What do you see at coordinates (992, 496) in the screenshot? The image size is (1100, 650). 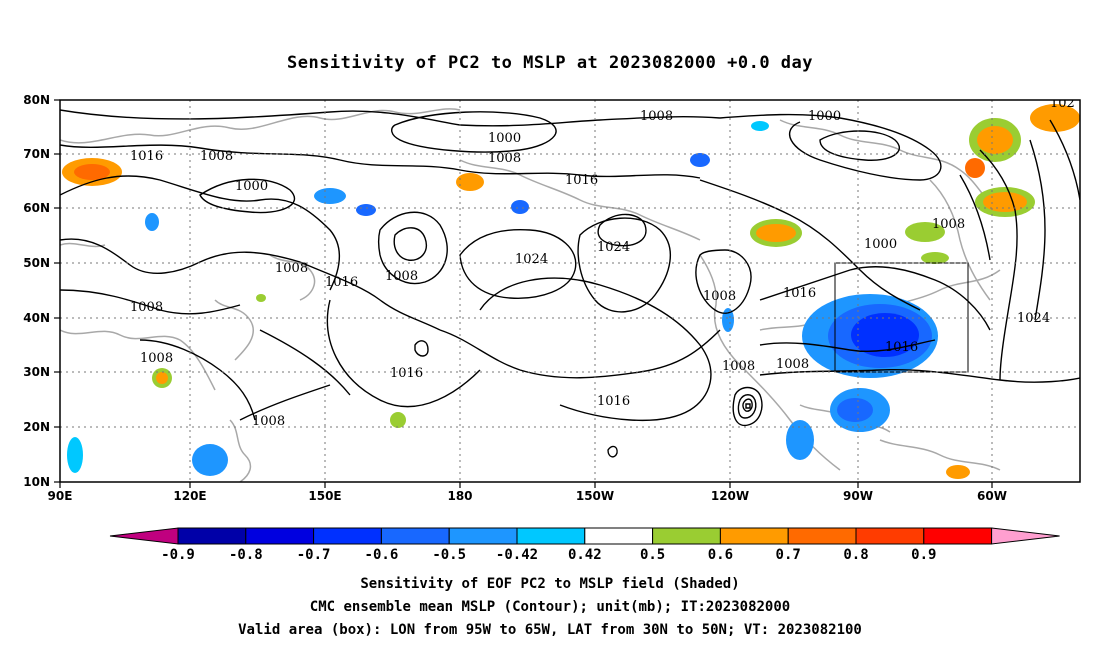 I see `lon-tick-label: 60W` at bounding box center [992, 496].